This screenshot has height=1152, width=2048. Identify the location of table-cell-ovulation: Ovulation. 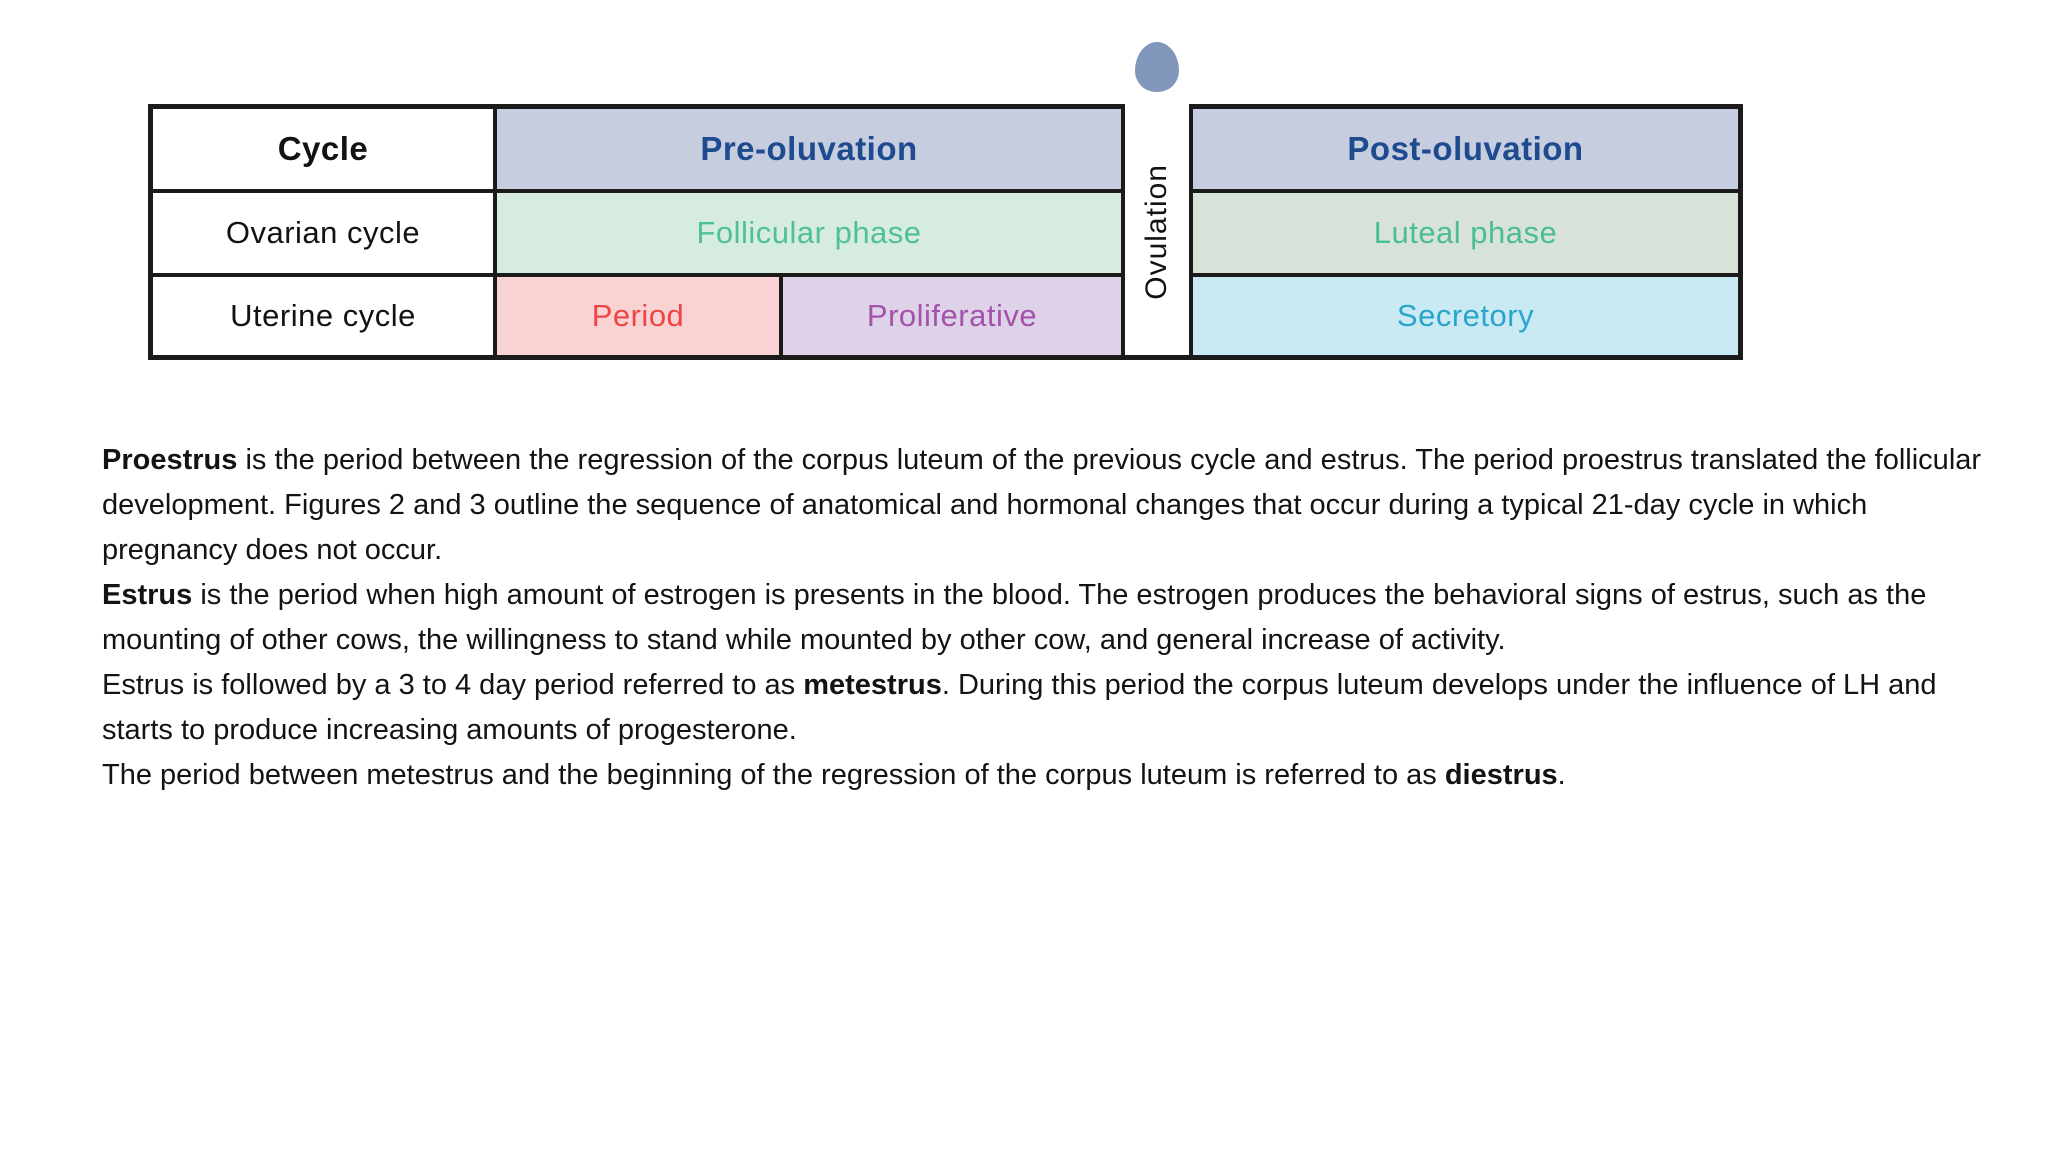
(1157, 232).